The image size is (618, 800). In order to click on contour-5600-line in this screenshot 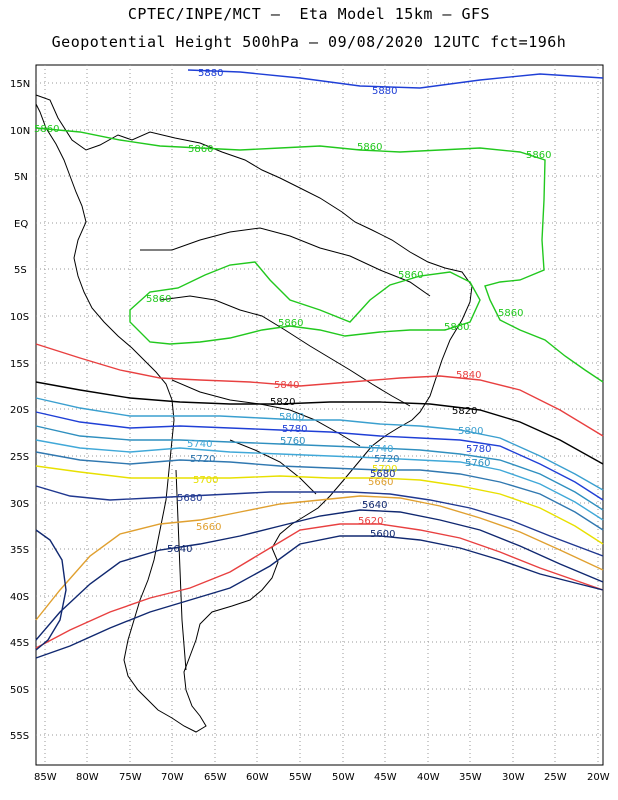, I will do `click(319, 597)`.